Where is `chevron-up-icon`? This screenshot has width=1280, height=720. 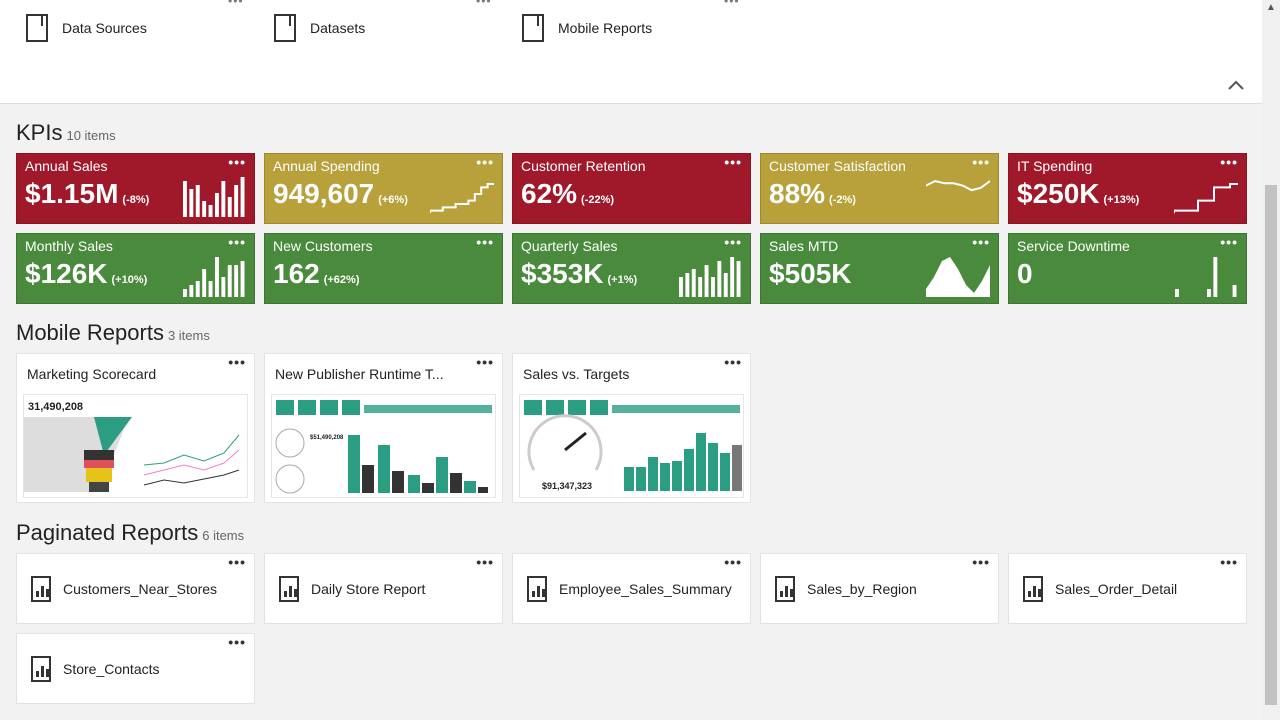 chevron-up-icon is located at coordinates (1236, 85).